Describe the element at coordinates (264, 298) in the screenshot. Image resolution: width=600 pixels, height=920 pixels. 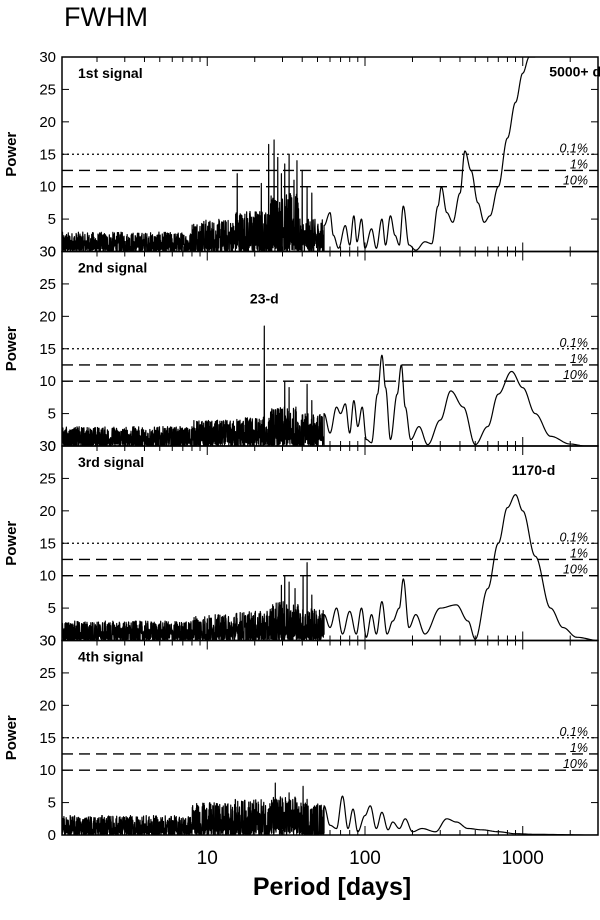
I see `peak-annotation: 23-d` at that location.